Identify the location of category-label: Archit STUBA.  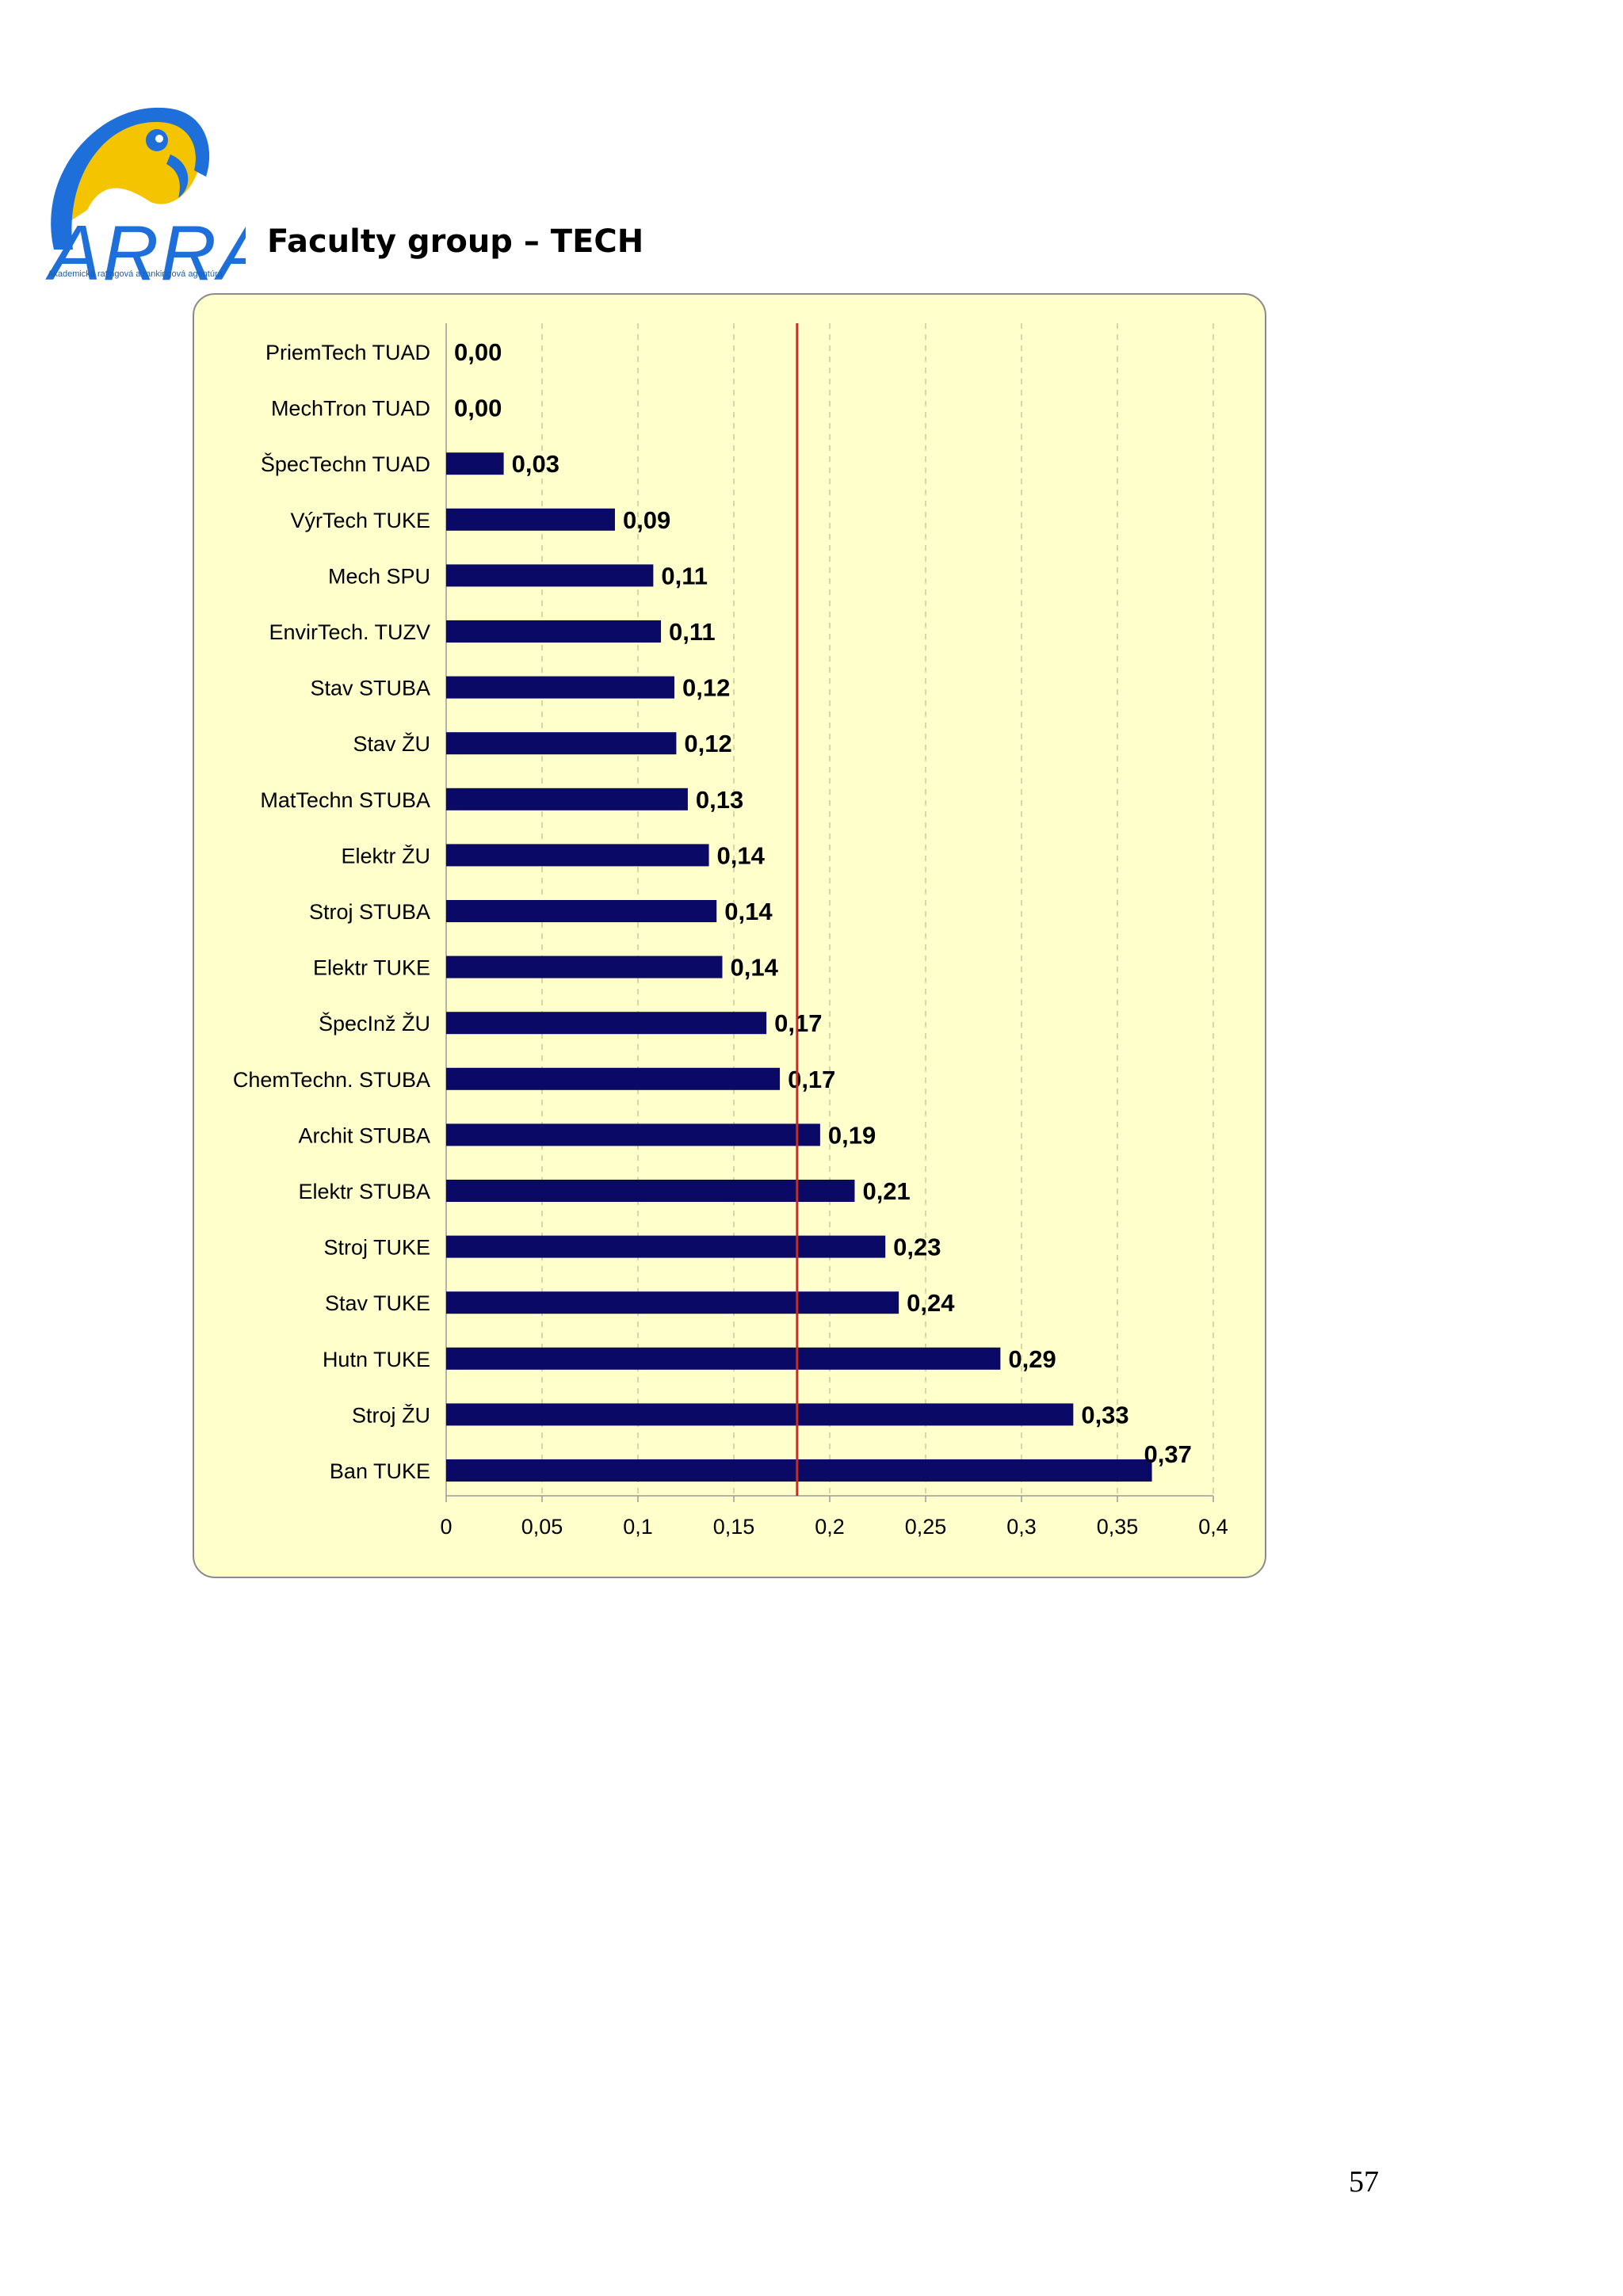
(364, 1135).